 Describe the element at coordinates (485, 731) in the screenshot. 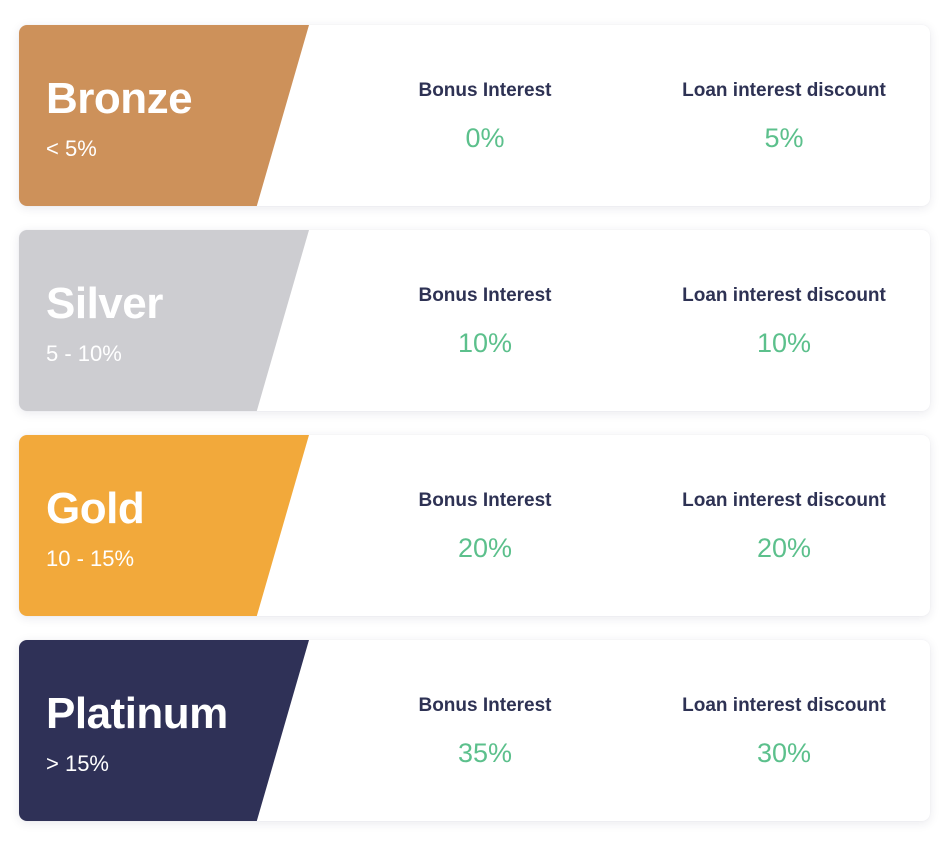

I see `bonus-interest-stat: Bonus Interest 35%` at that location.